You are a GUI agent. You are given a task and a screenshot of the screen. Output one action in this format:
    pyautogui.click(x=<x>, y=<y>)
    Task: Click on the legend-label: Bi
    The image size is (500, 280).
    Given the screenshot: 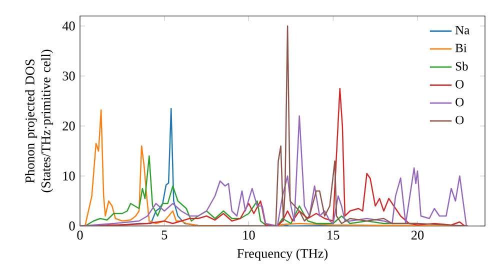 What is the action you would take?
    pyautogui.click(x=461, y=48)
    